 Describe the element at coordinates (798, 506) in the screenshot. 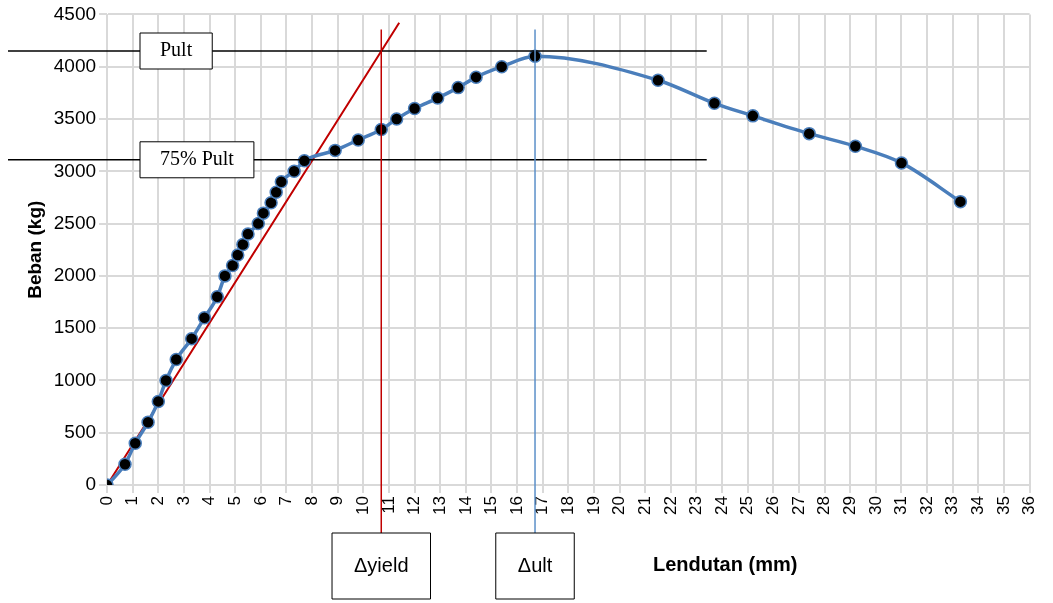

I see `x-tick-label: 27` at that location.